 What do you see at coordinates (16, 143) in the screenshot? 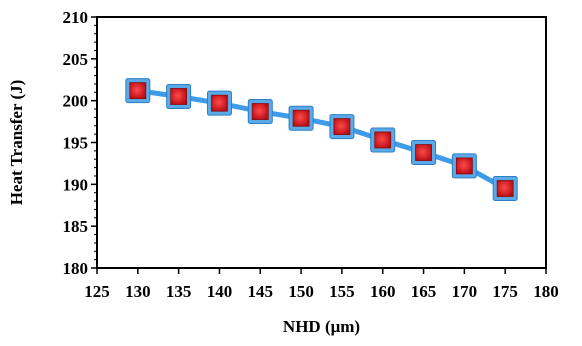
I see `y-axis-title: Heat Transfer (J)` at bounding box center [16, 143].